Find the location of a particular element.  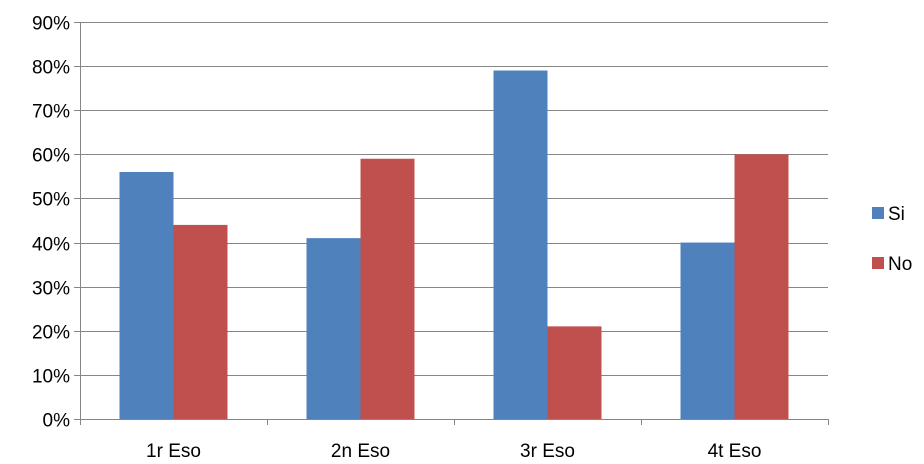

bar-si-3r-eso is located at coordinates (520, 245).